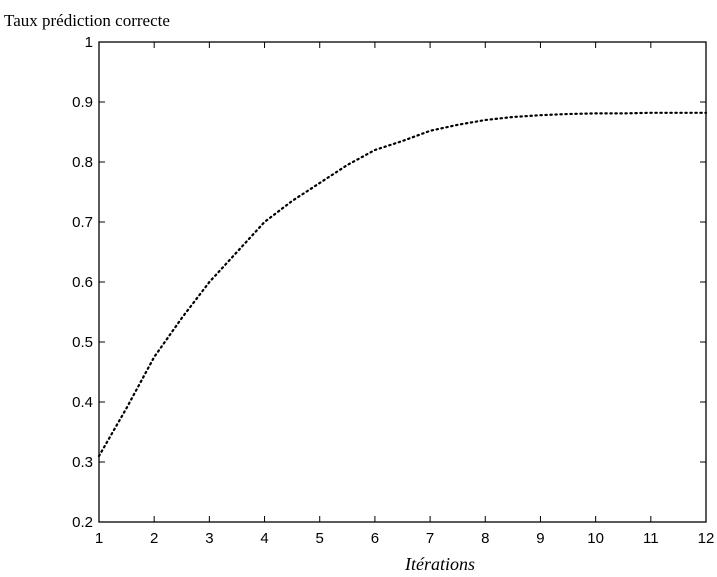  Describe the element at coordinates (82, 222) in the screenshot. I see `y-tick-label: 0.7` at that location.